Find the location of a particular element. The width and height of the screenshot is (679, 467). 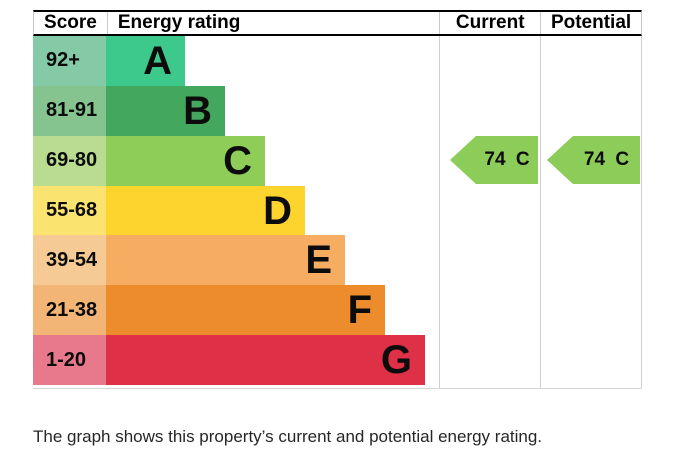

current-column-header: Current is located at coordinates (489, 23).